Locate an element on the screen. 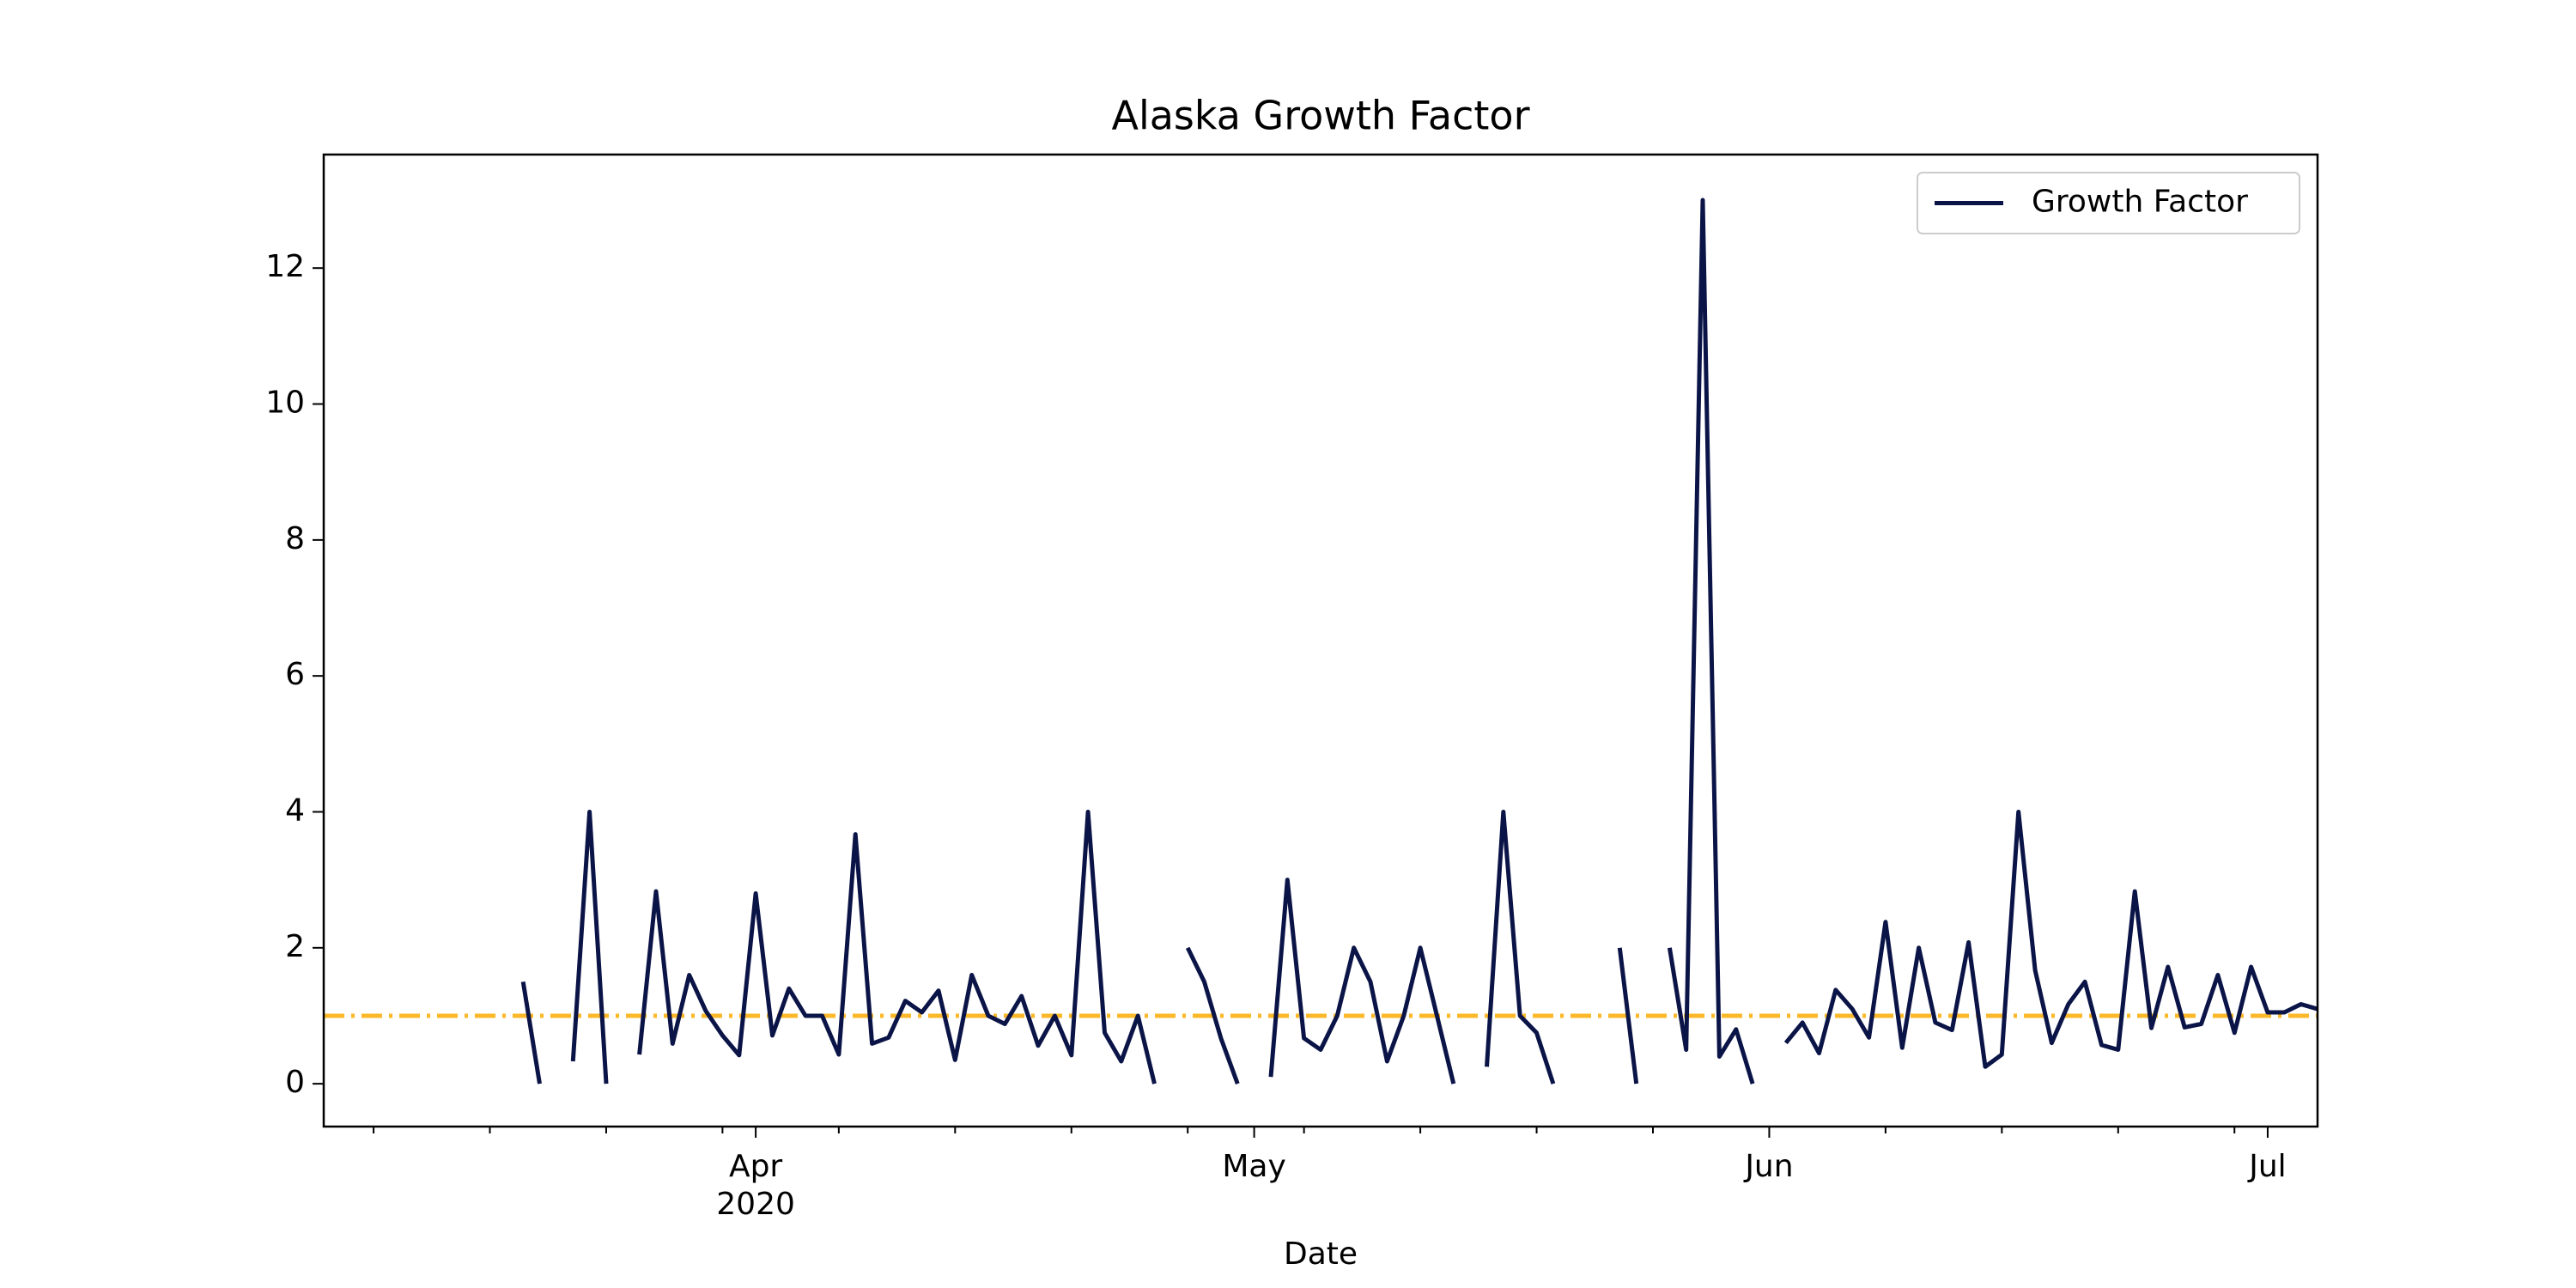 The image size is (2576, 1288). x-tick-label: Jun is located at coordinates (1768, 1166).